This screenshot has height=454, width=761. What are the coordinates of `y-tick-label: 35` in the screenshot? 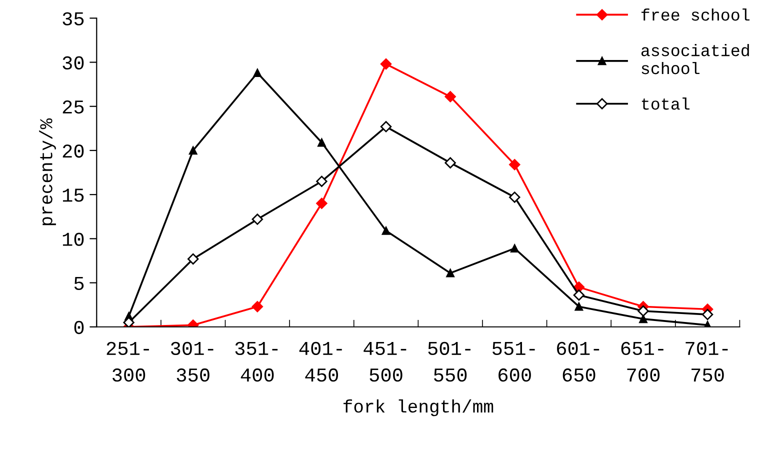 It's located at (73, 19).